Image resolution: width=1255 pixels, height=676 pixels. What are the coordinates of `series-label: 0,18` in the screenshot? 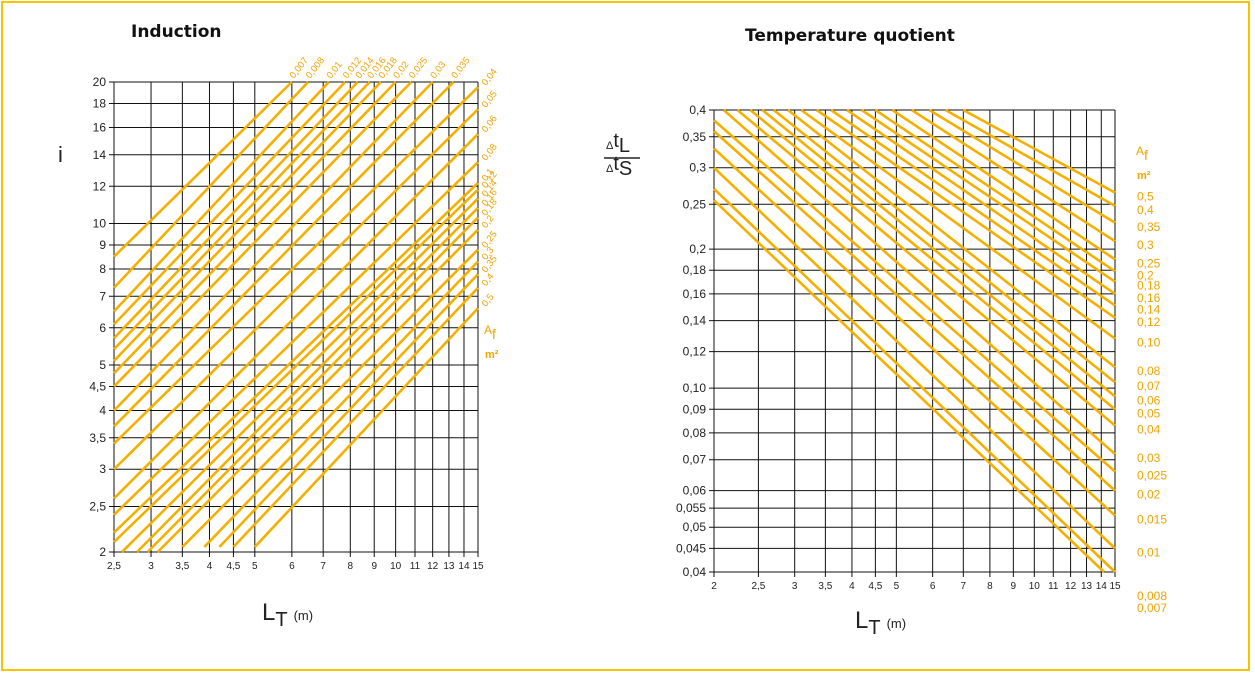 It's located at (1149, 286).